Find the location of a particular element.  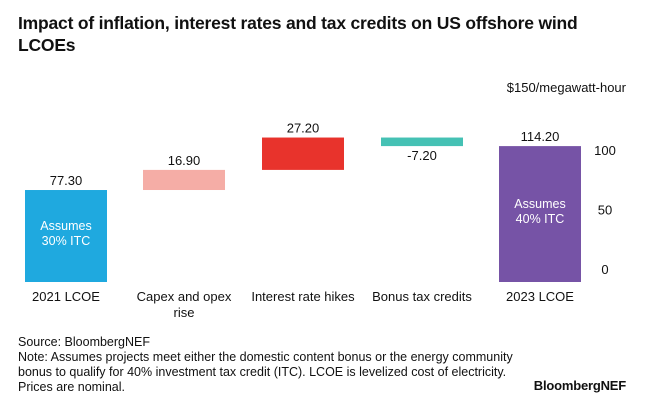

category-label-capex-and-opex-rise: rise is located at coordinates (184, 312).